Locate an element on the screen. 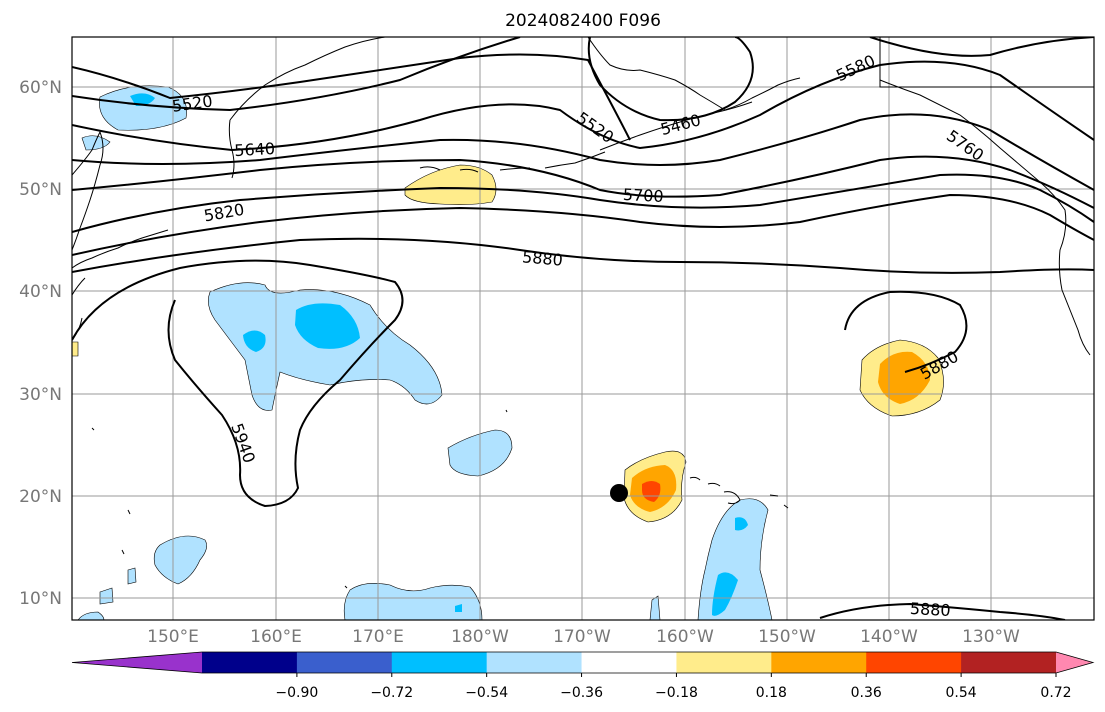 The width and height of the screenshot is (1105, 712). lat-label: 10°N is located at coordinates (40, 599).